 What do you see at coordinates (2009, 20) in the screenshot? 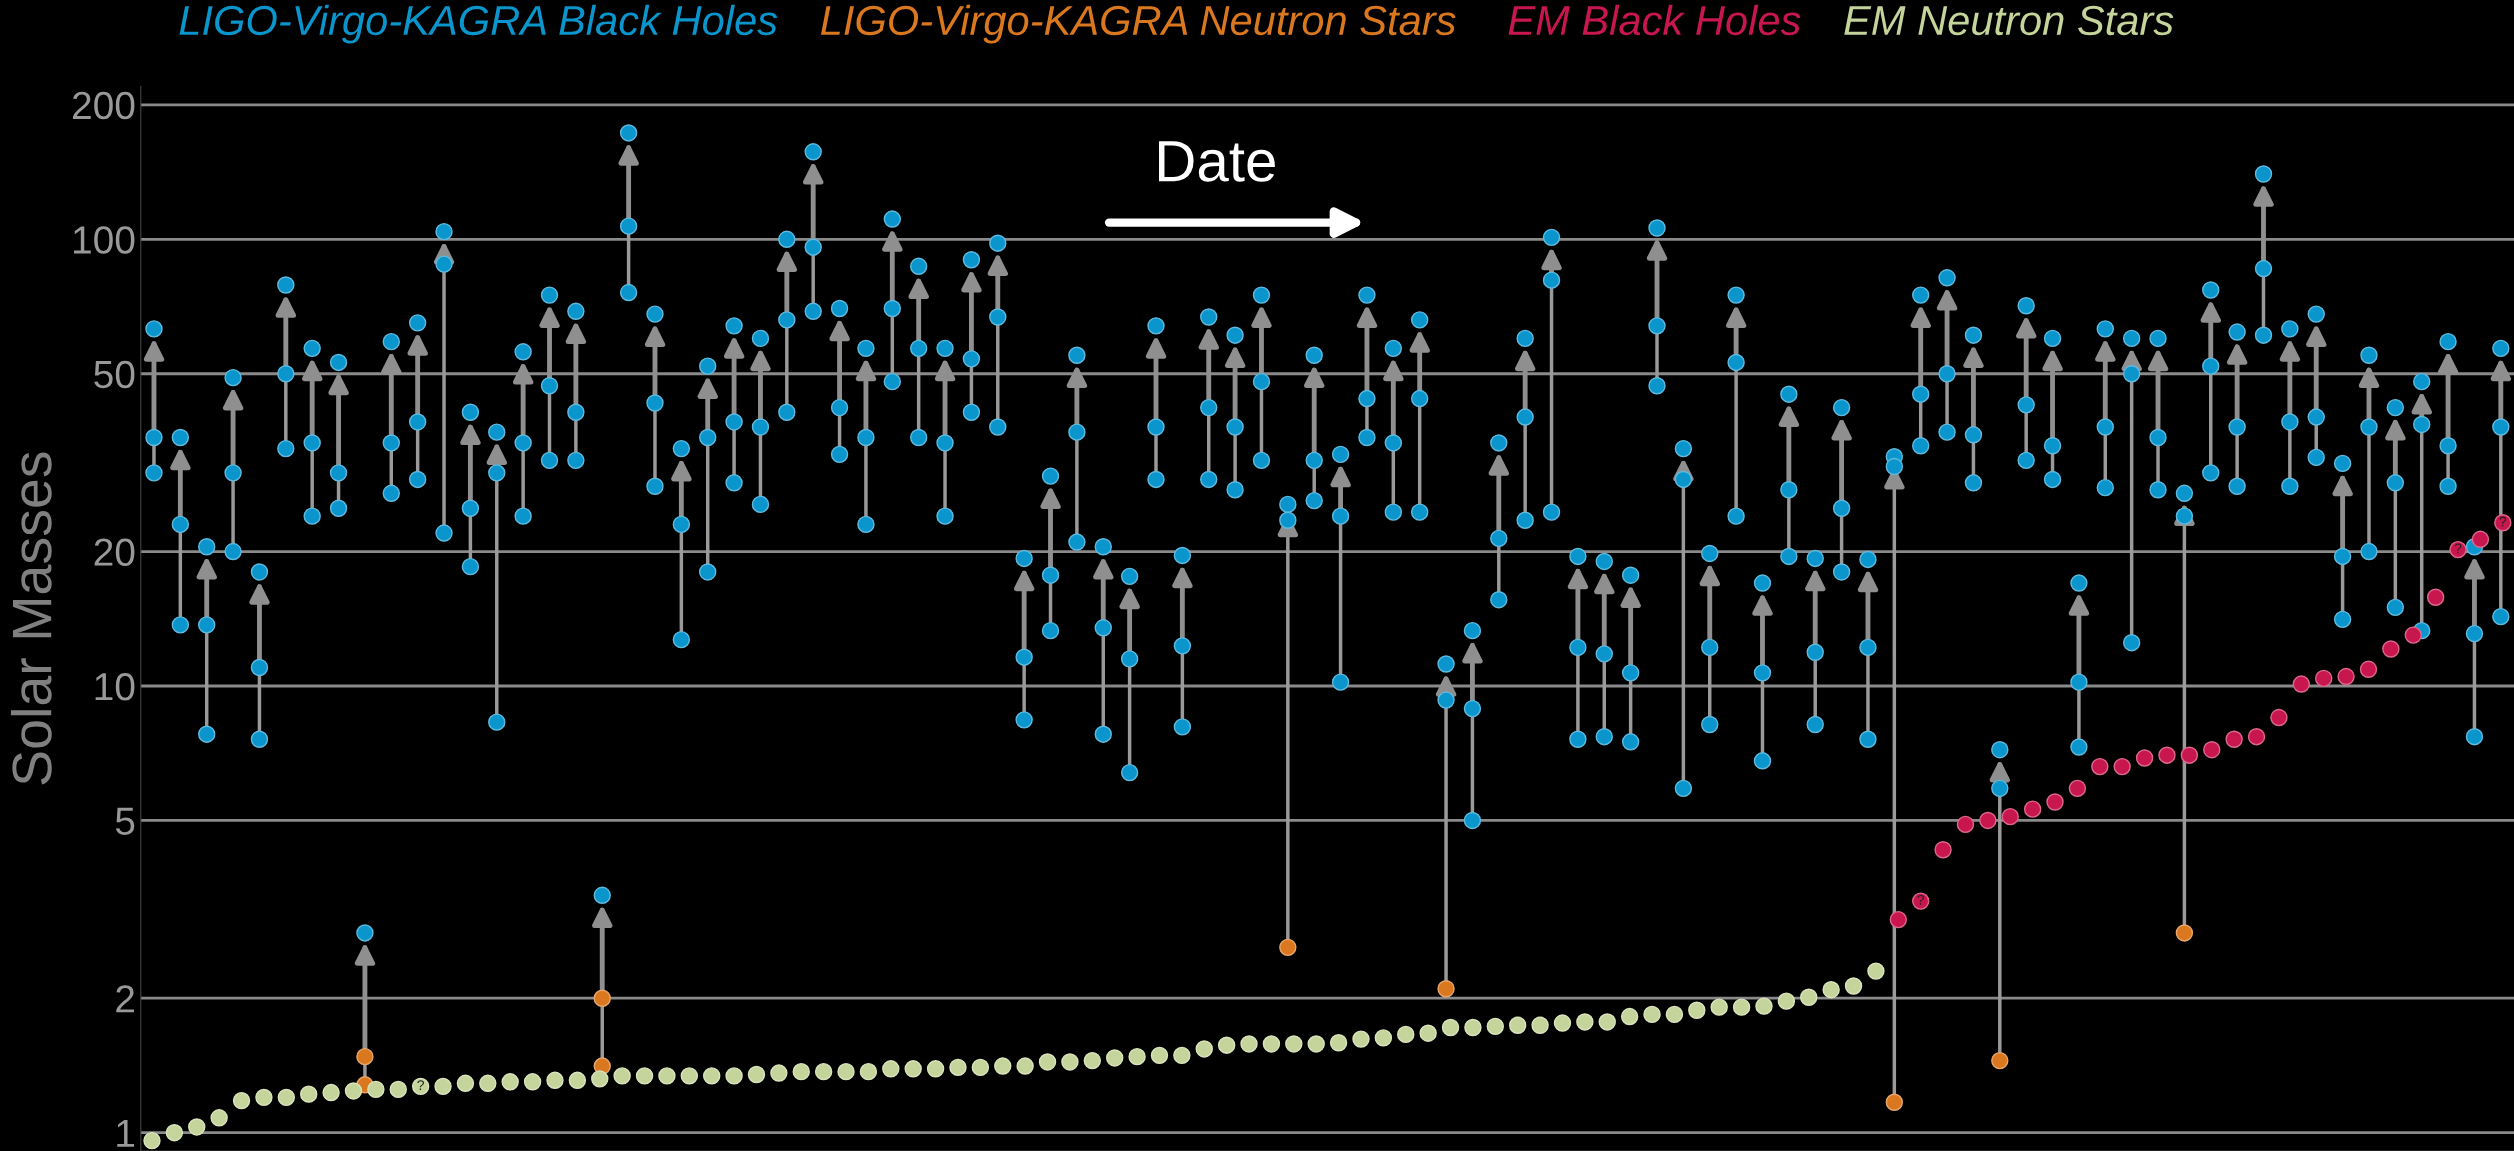
I see `text: EM Neutron Stars` at bounding box center [2009, 20].